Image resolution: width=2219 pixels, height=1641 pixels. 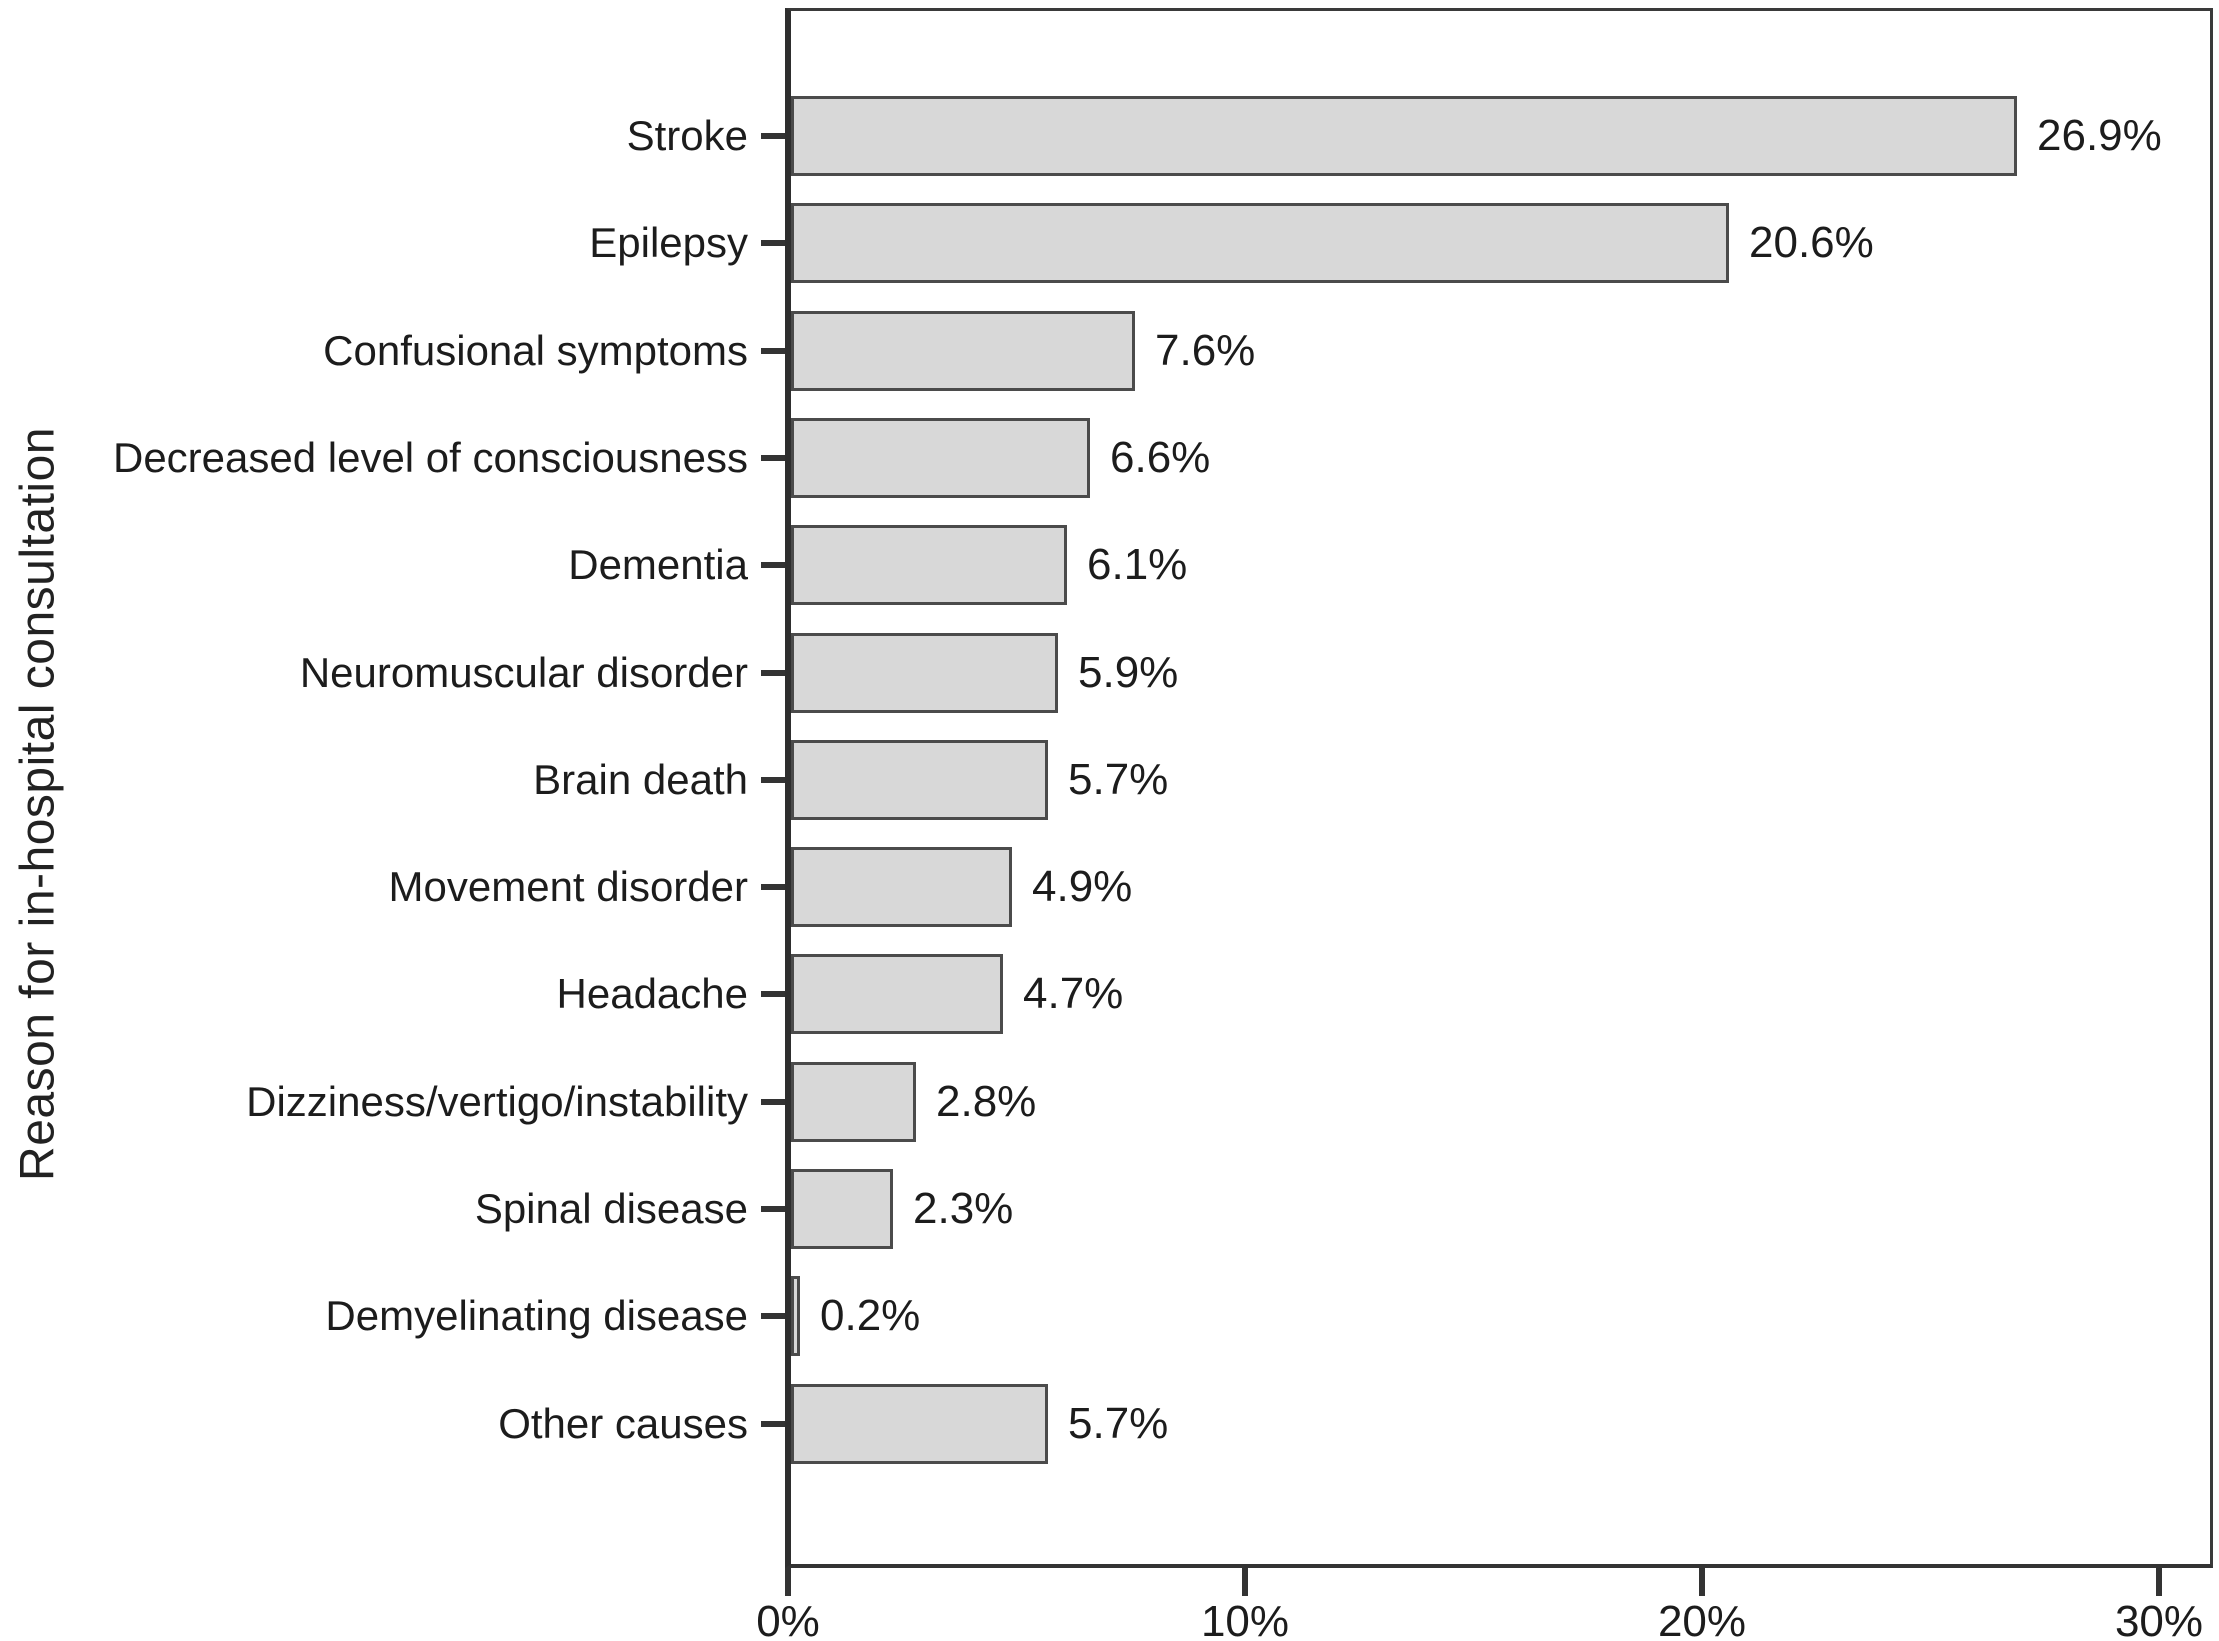 I want to click on value-label: 2.3%, so click(x=963, y=1208).